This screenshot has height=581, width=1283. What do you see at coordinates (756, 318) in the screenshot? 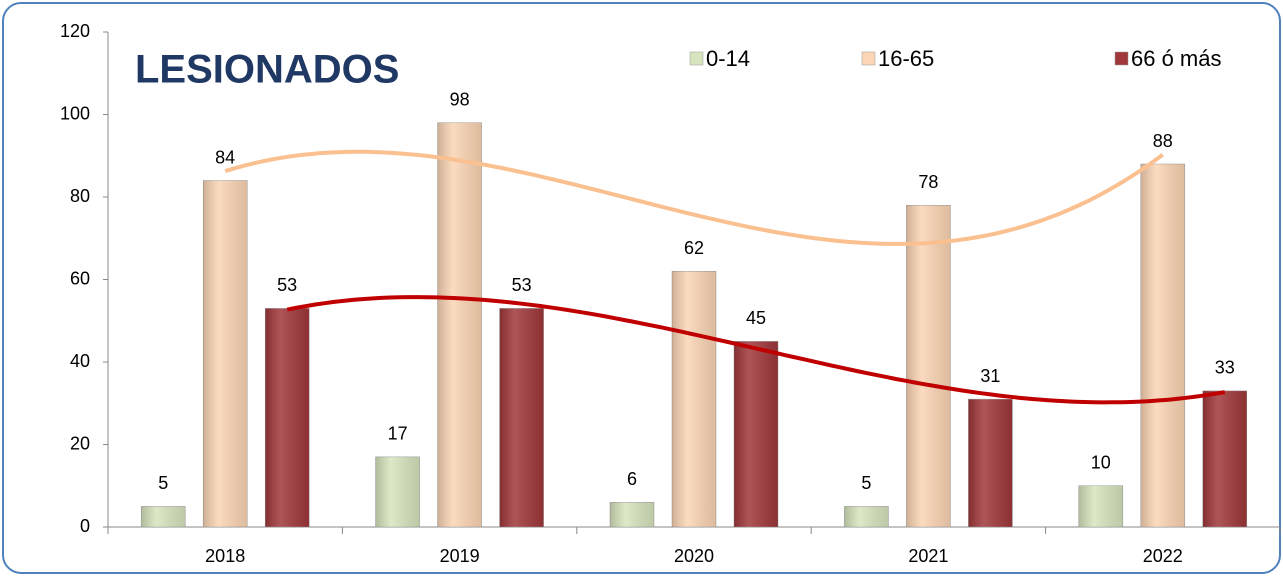
I see `data-label: 45` at bounding box center [756, 318].